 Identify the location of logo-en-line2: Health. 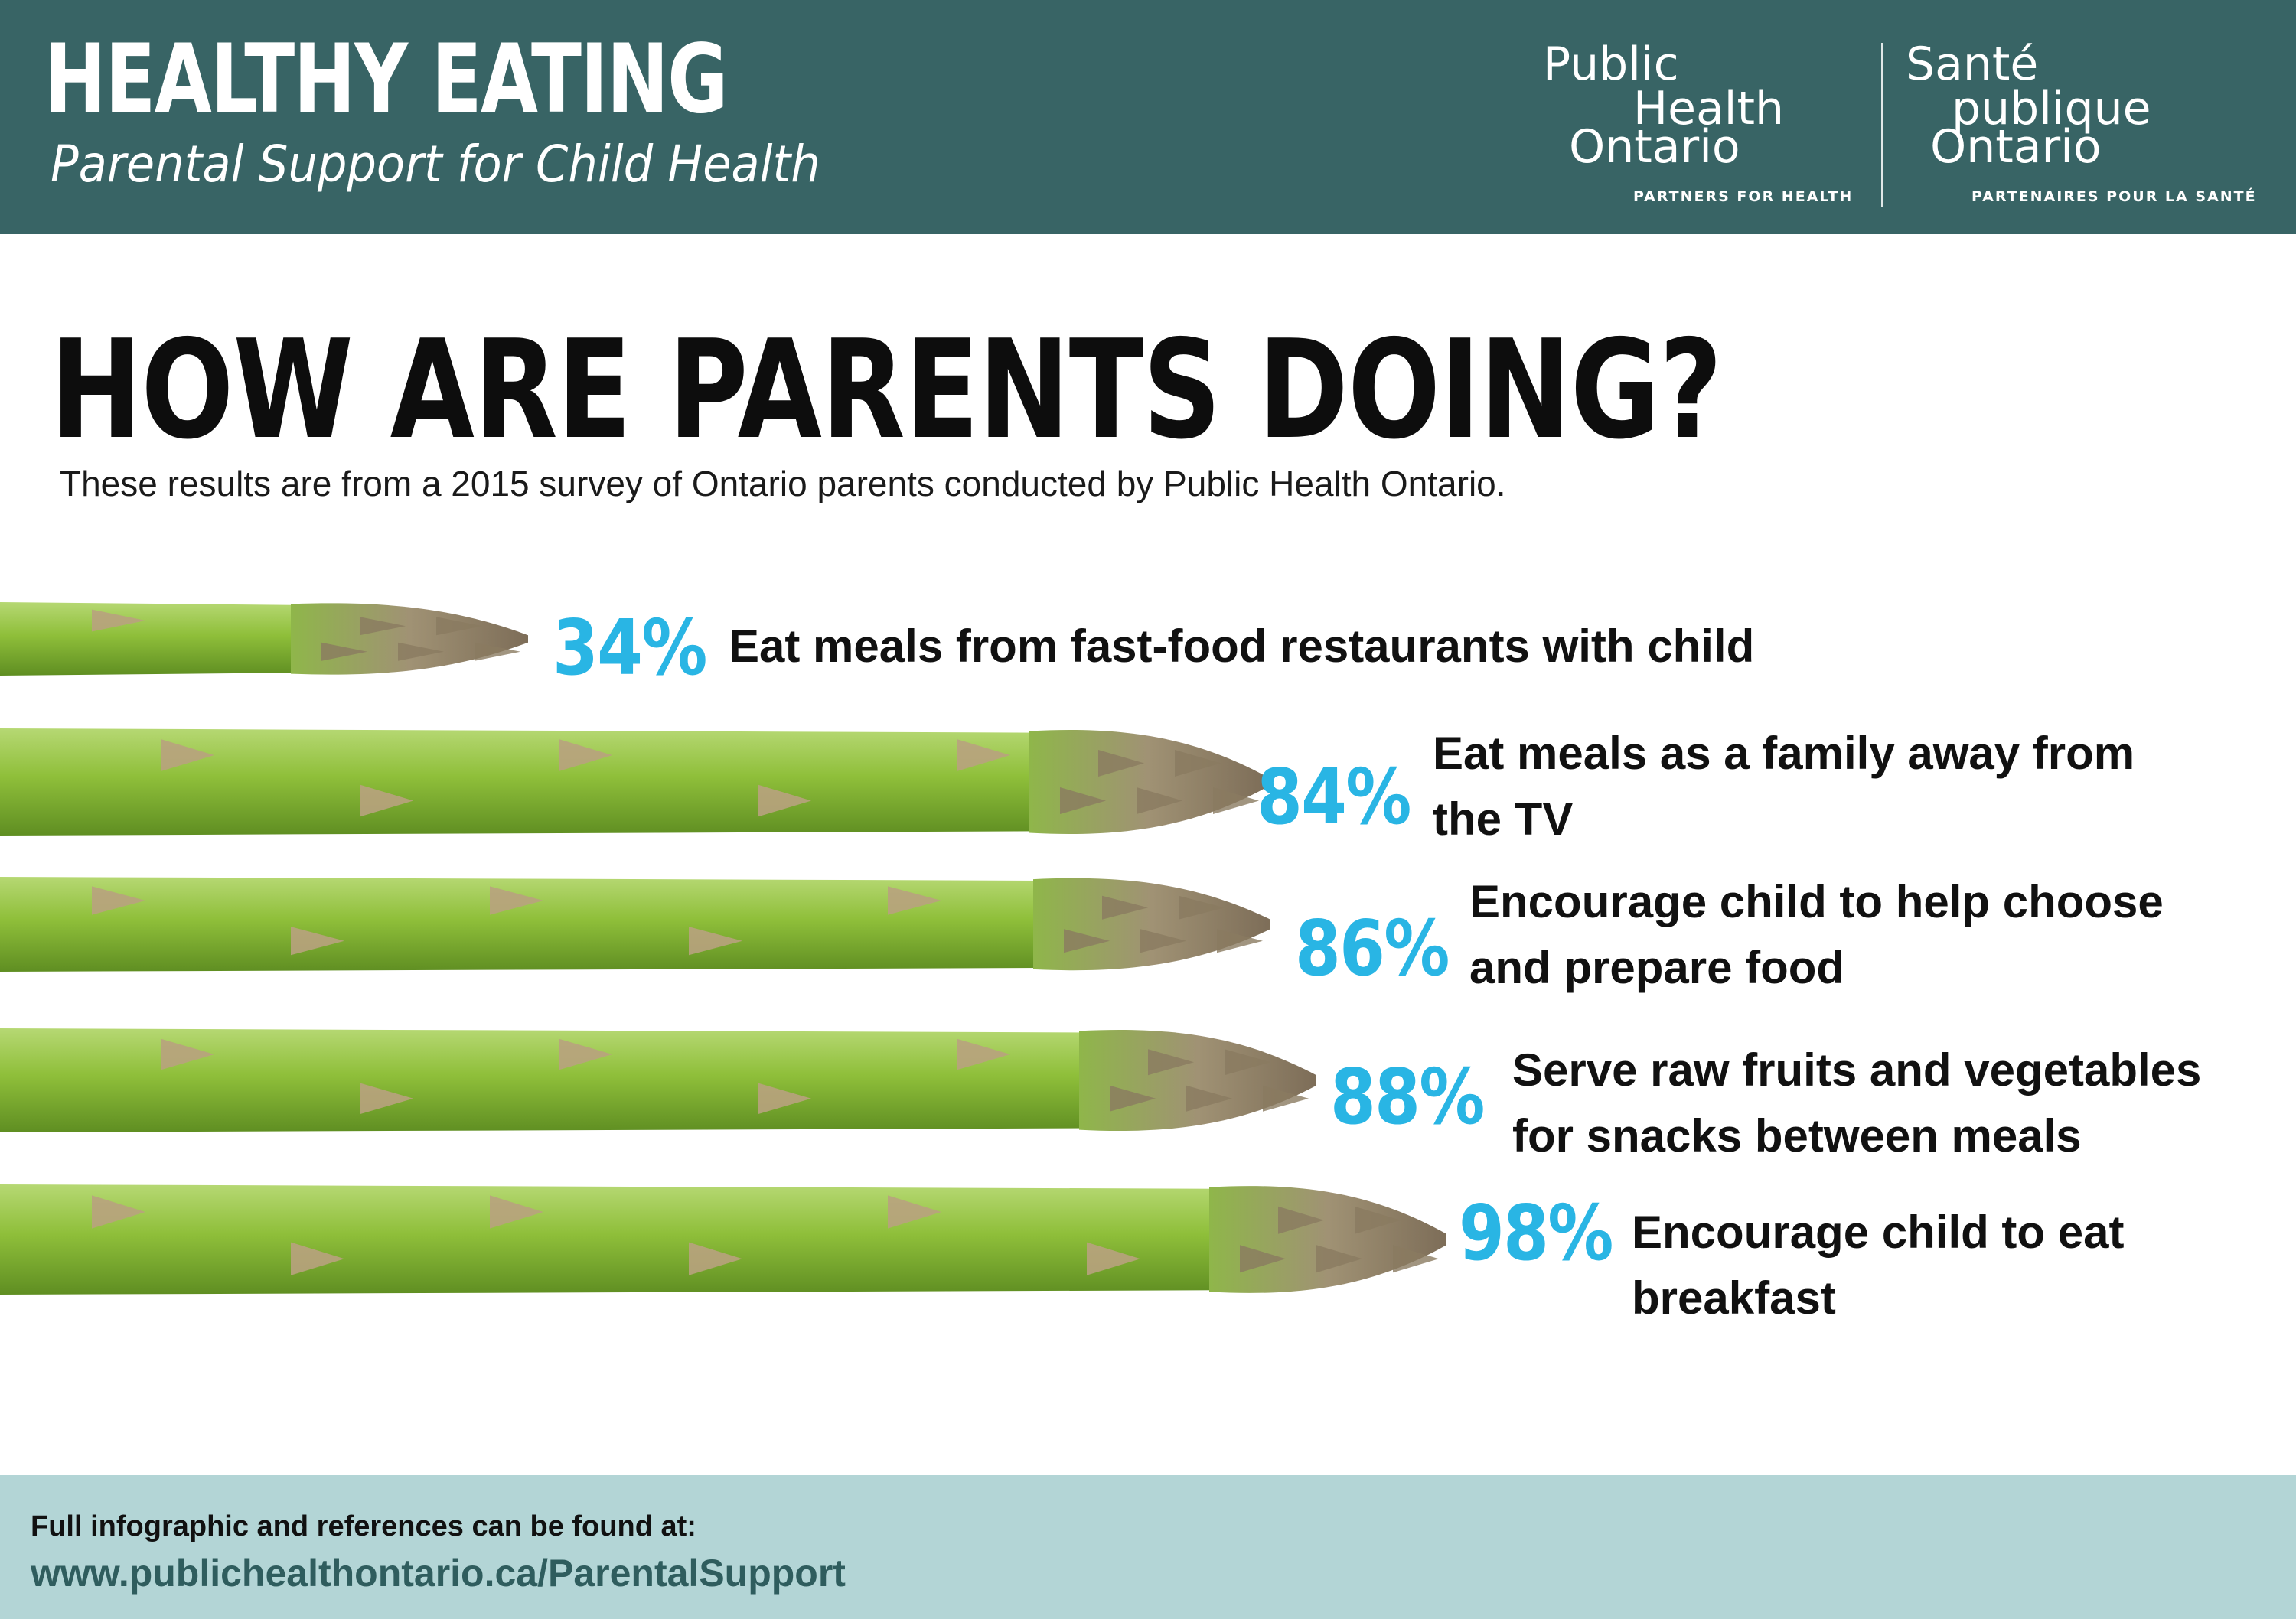
(1709, 109).